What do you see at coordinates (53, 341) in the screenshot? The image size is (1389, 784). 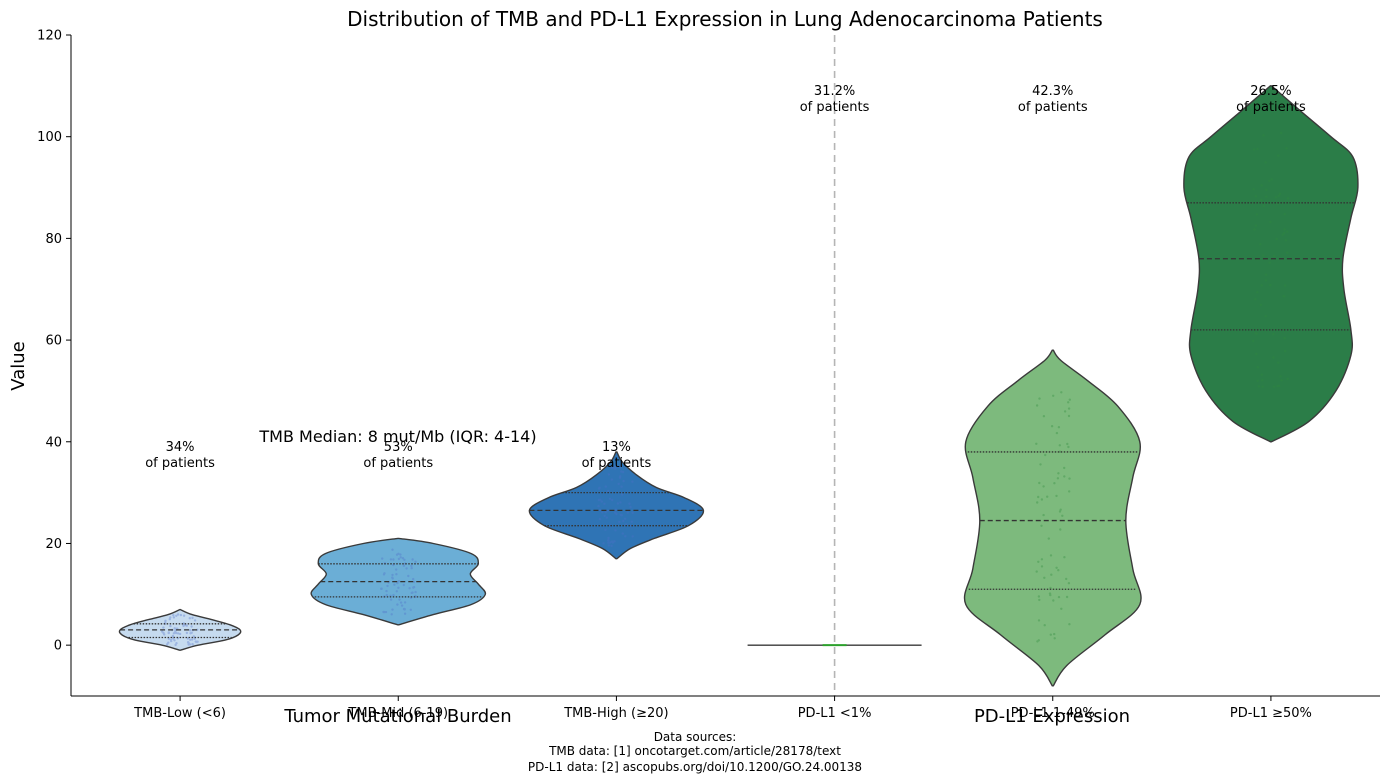 I see `y-tick-label: 60` at bounding box center [53, 341].